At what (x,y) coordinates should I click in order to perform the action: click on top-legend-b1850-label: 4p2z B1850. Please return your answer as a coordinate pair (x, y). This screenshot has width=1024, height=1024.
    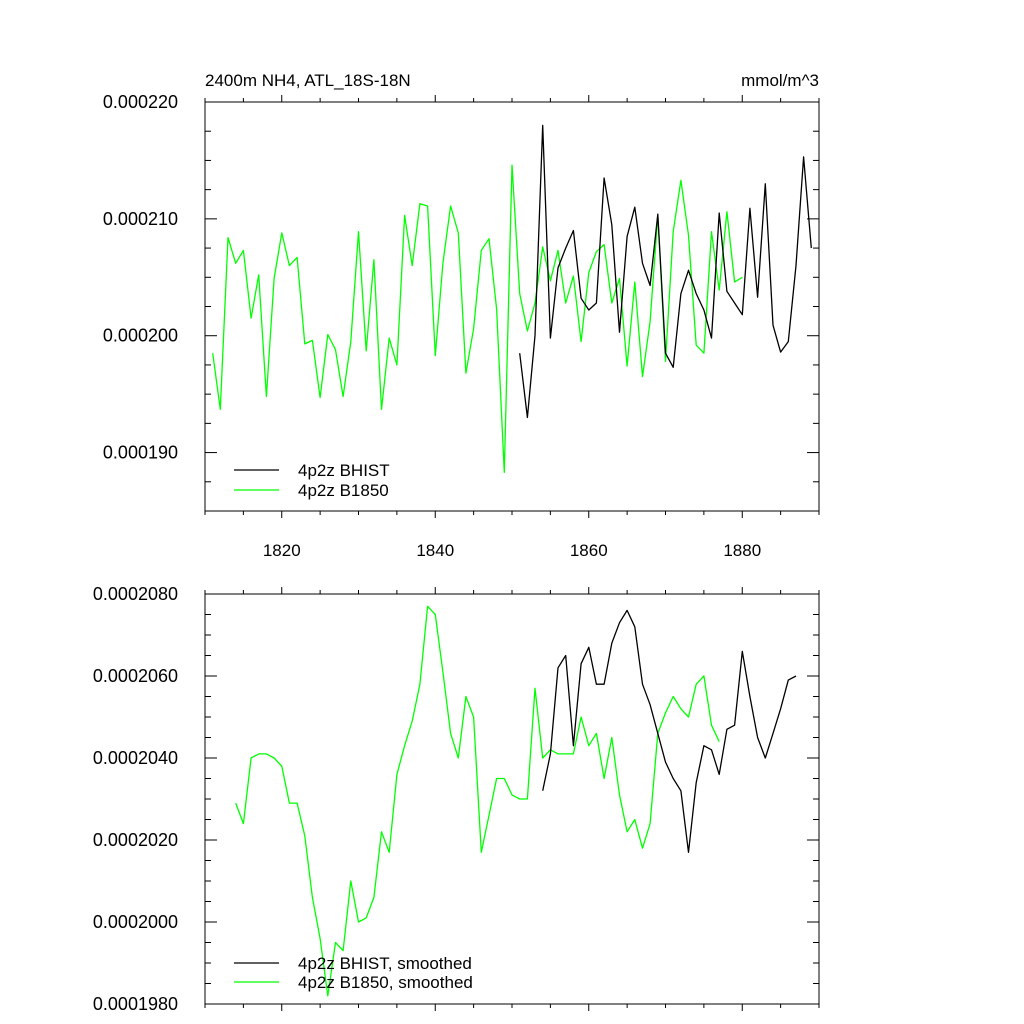
    Looking at the image, I should click on (343, 490).